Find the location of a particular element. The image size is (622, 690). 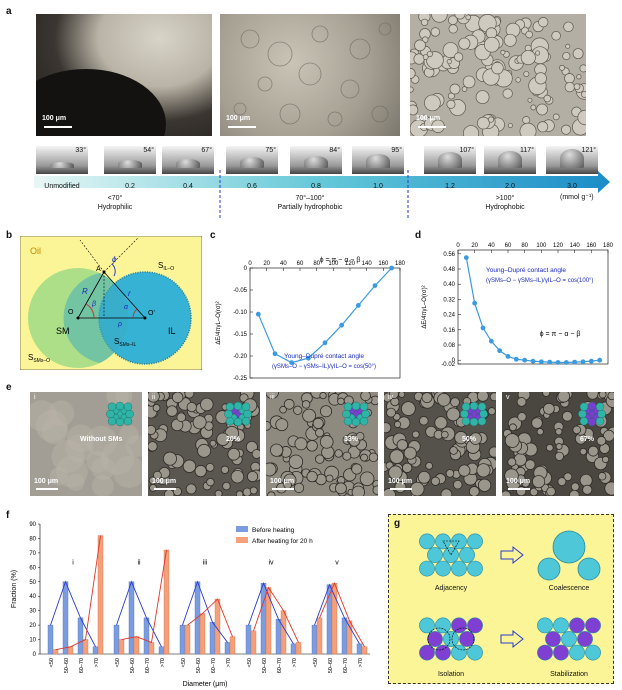

panel-label-e: e is located at coordinates (9, 387).